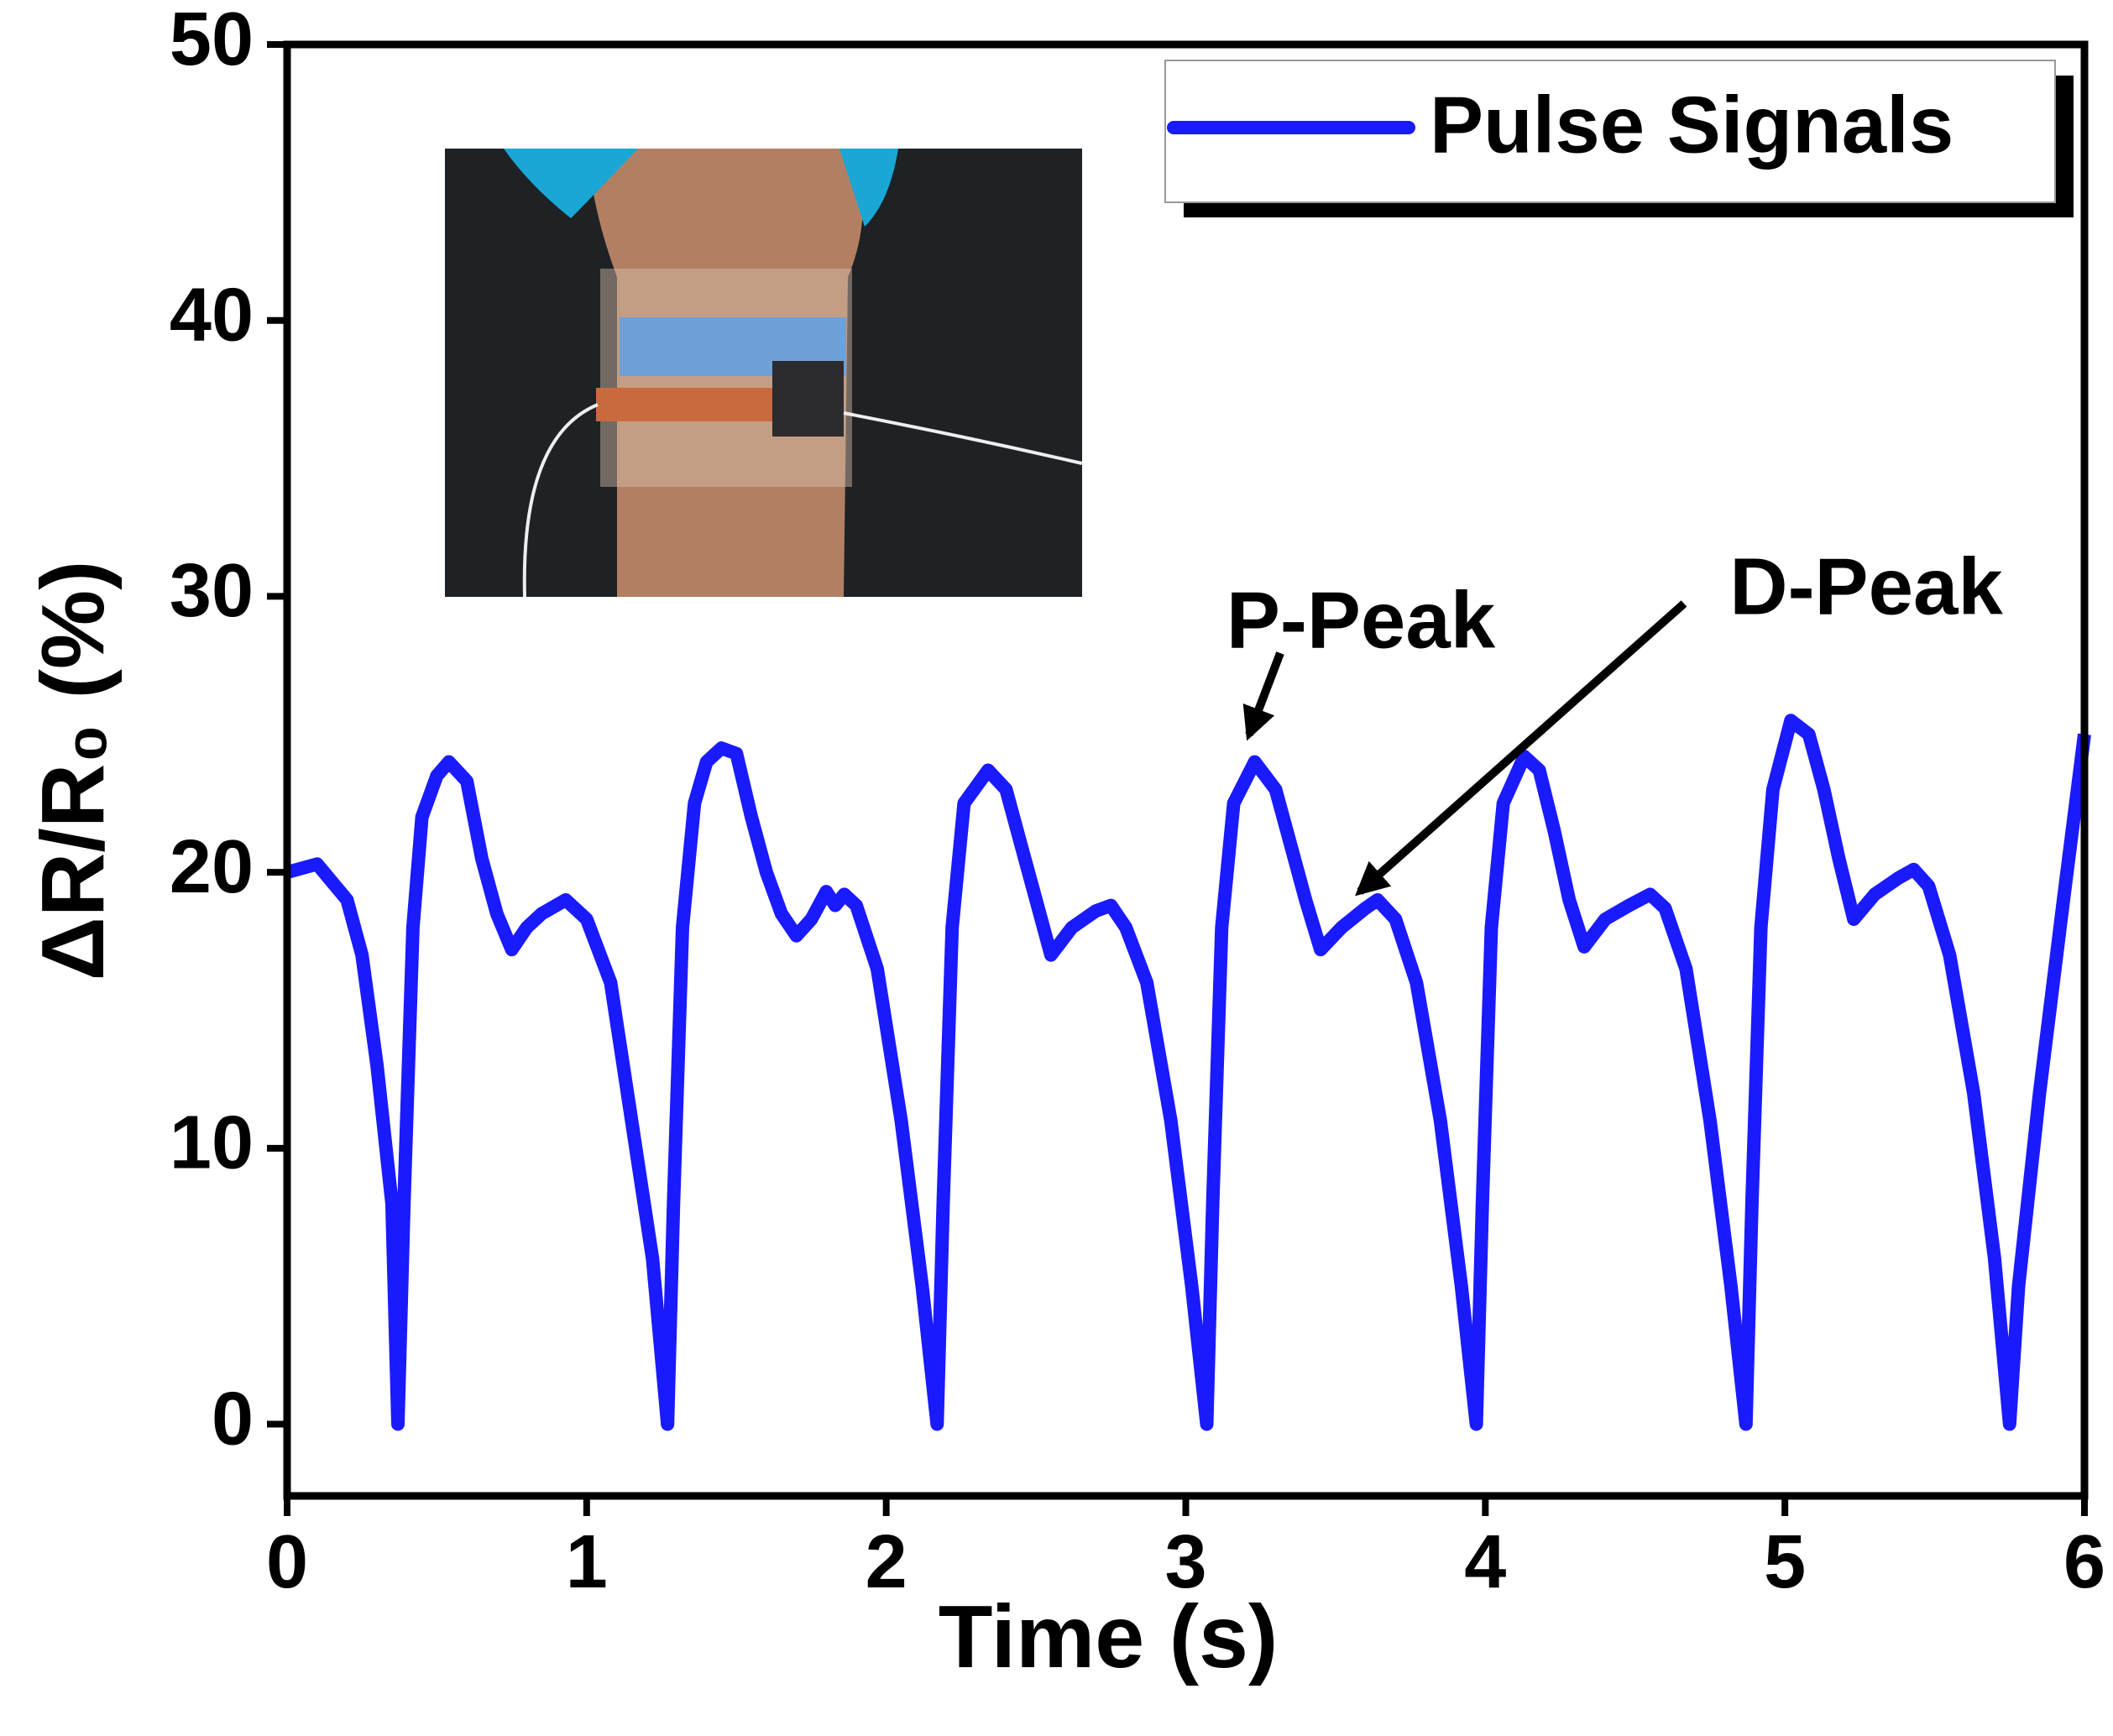 The width and height of the screenshot is (2113, 1736). I want to click on y-tick-label: 20, so click(212, 867).